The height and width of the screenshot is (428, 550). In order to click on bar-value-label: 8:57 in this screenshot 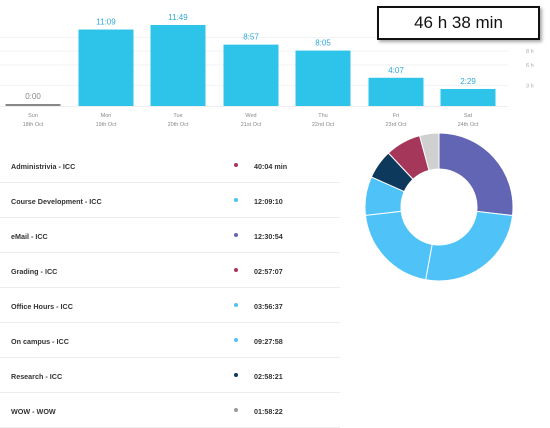, I will do `click(251, 37)`.